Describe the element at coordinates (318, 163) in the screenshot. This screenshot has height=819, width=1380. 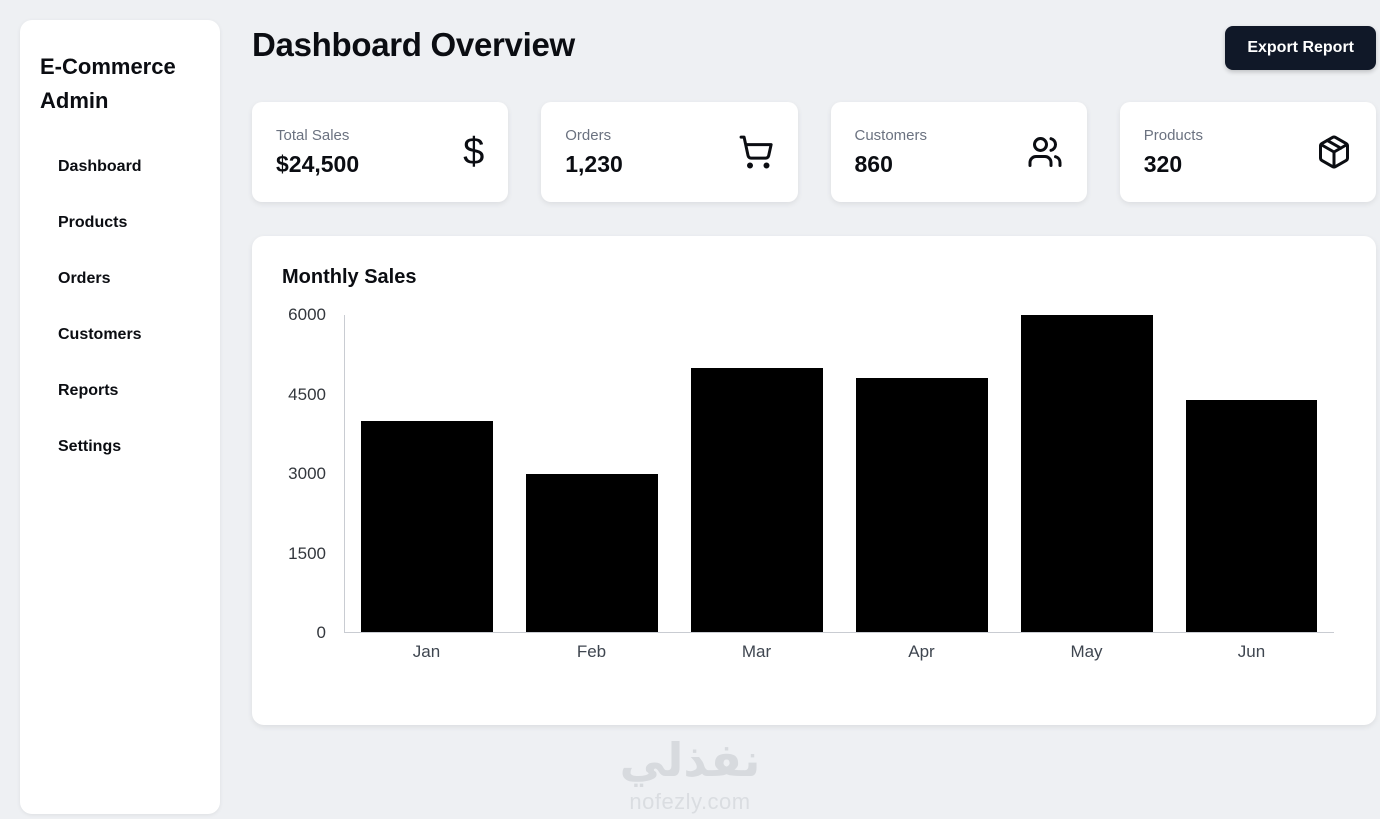
I see `stat-value: $24,500` at that location.